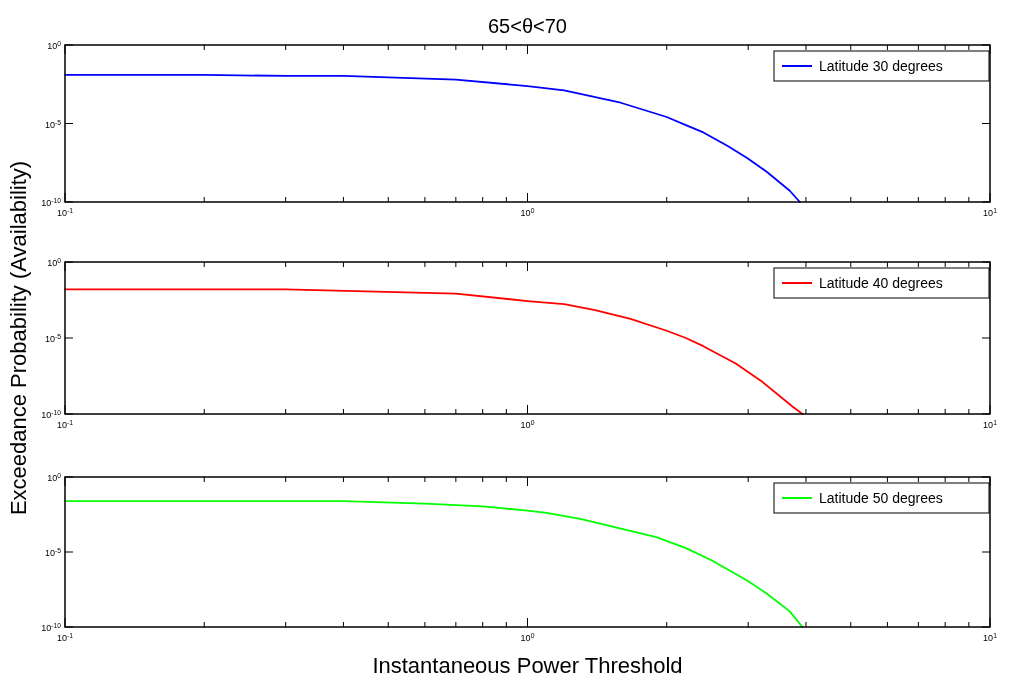  I want to click on chart-title: 65<θ<70, so click(527, 26).